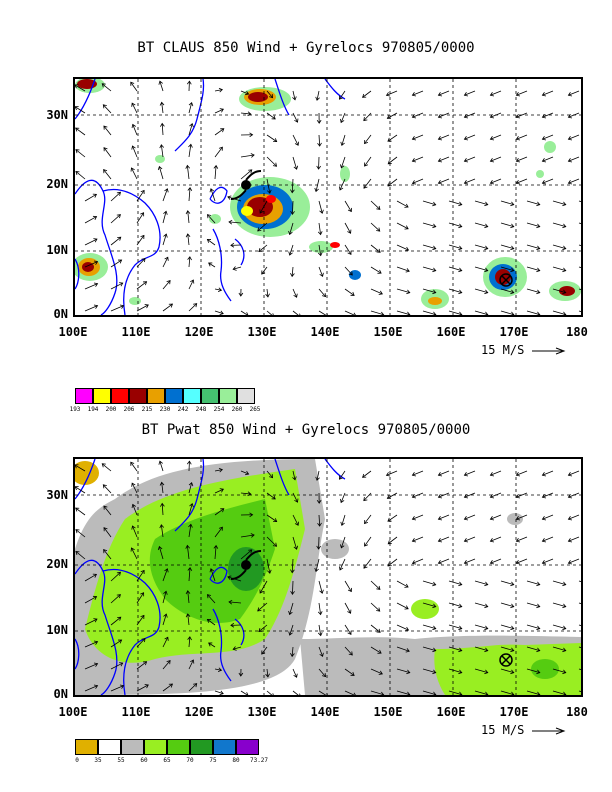  Describe the element at coordinates (183, 409) in the screenshot. I see `top-colorbar-label: 242` at that location.